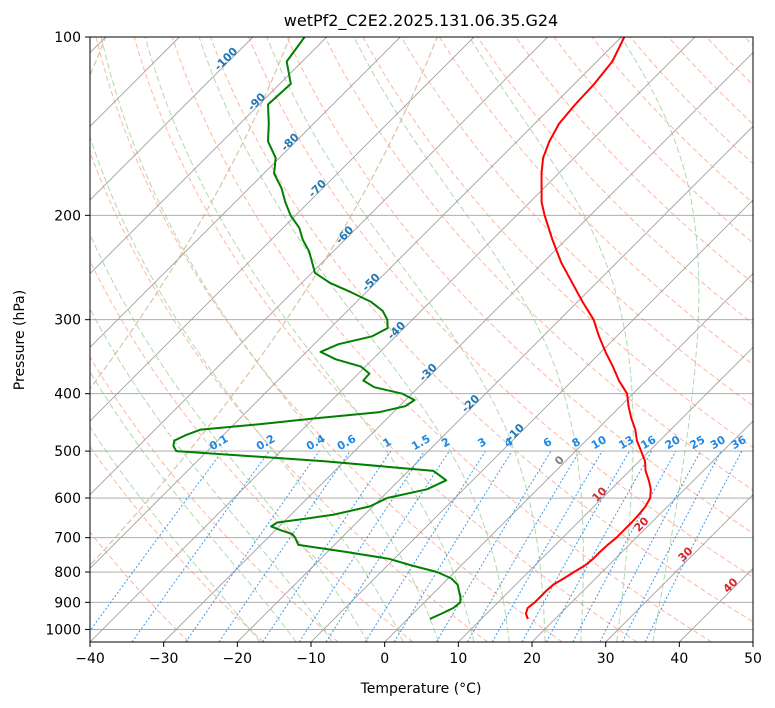 This screenshot has height=708, width=775. I want to click on y-tick-label: 400, so click(67, 395).